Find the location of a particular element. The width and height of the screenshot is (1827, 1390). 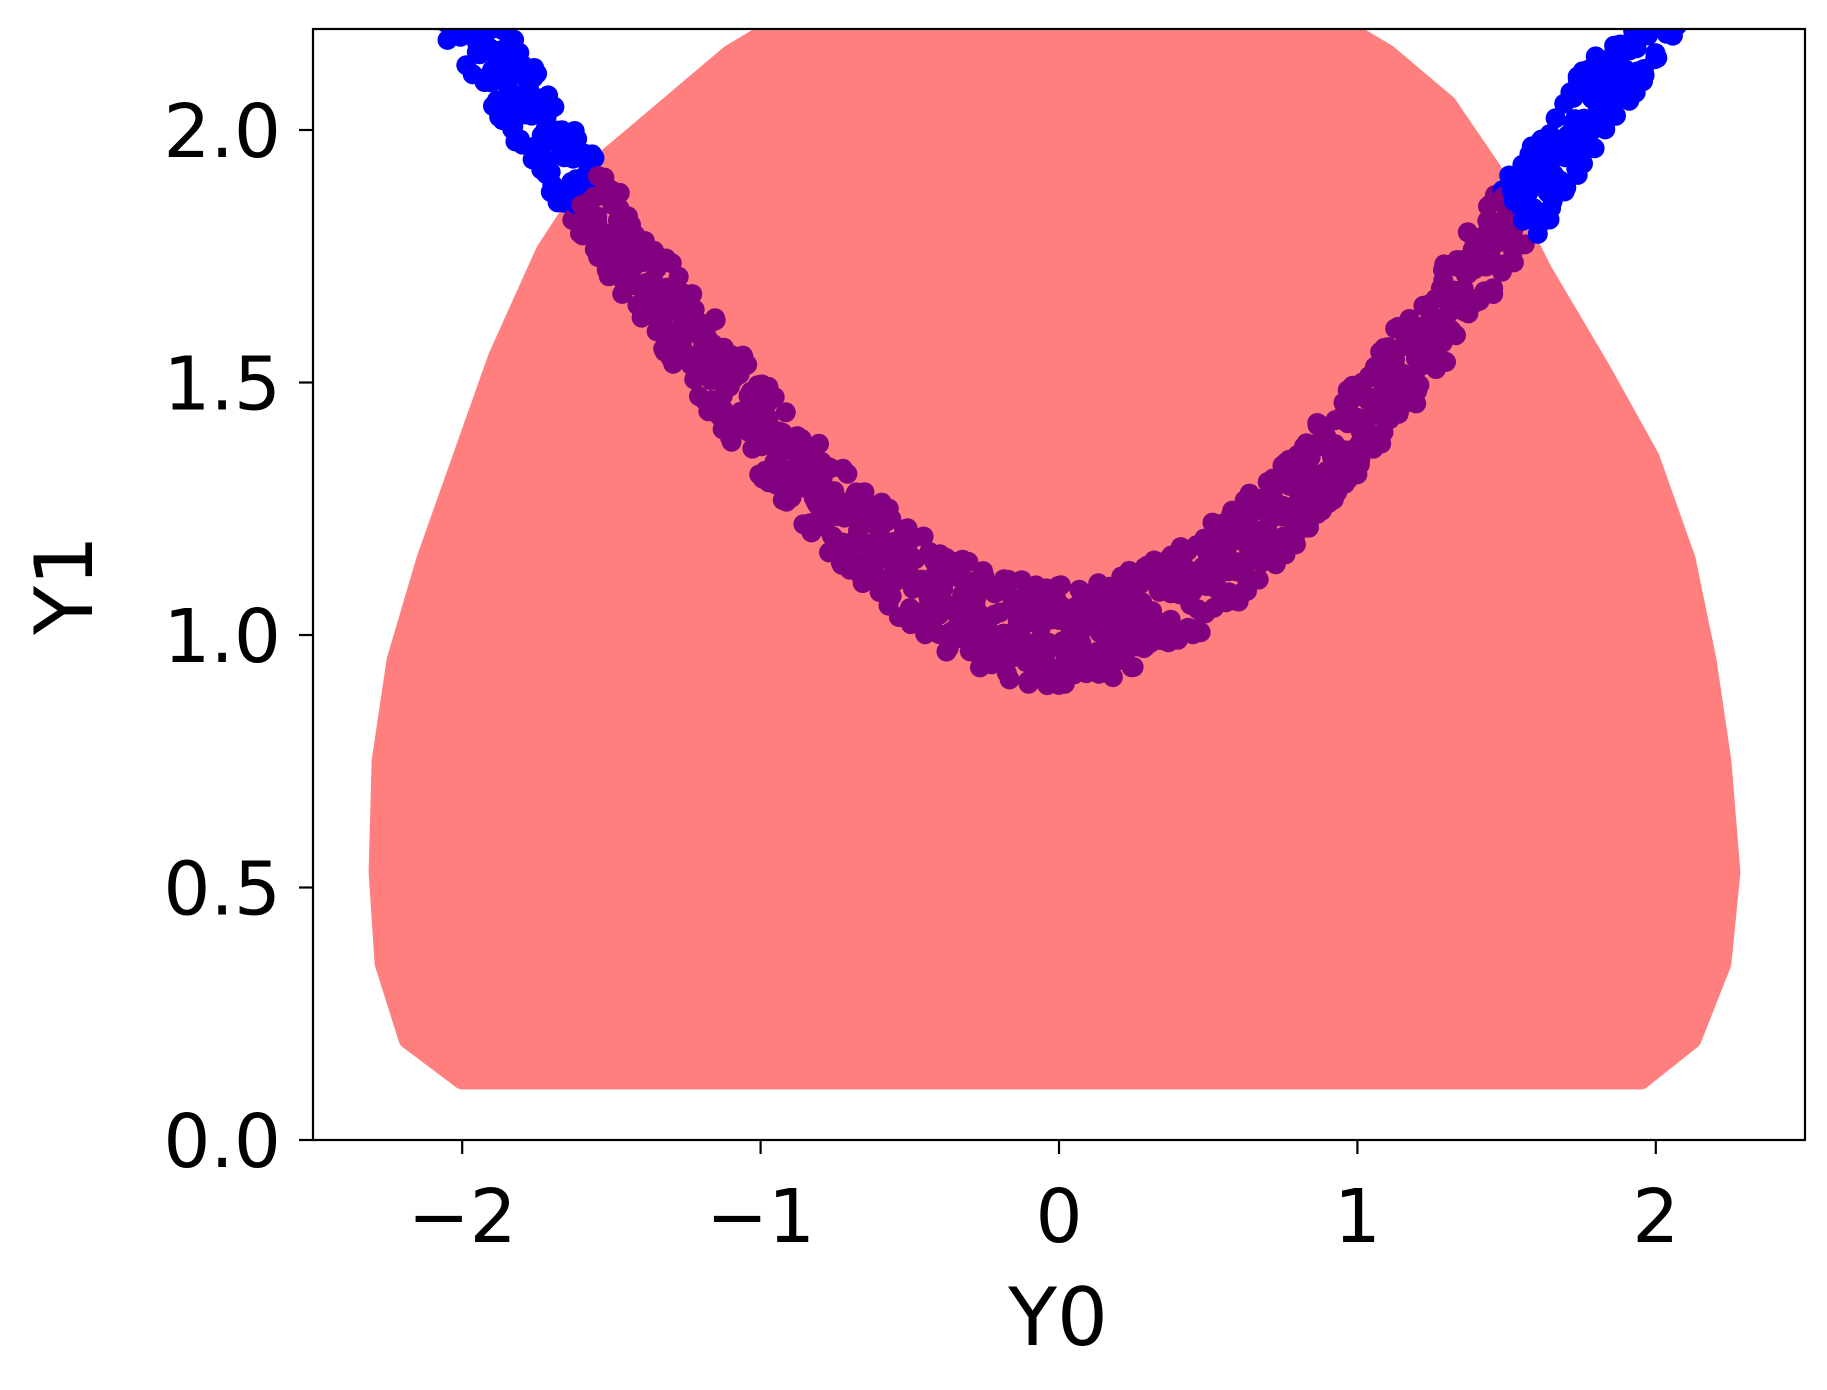

x-tick-label: 0 is located at coordinates (1058, 1217).